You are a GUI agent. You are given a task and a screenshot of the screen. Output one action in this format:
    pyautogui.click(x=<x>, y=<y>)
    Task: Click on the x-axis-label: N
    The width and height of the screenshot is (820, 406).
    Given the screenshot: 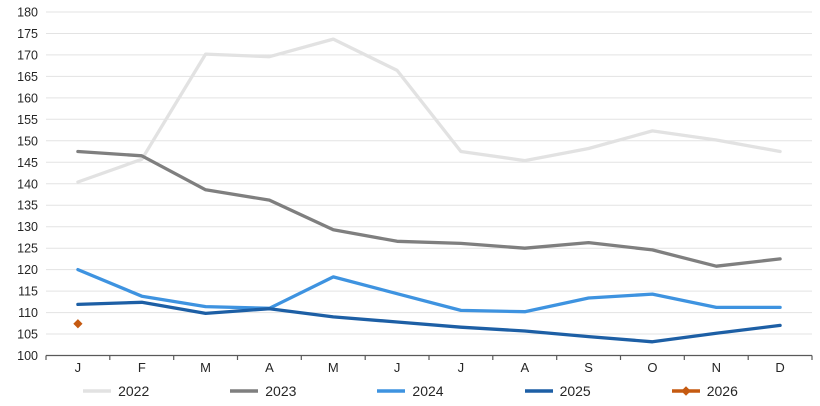 What is the action you would take?
    pyautogui.click(x=716, y=367)
    